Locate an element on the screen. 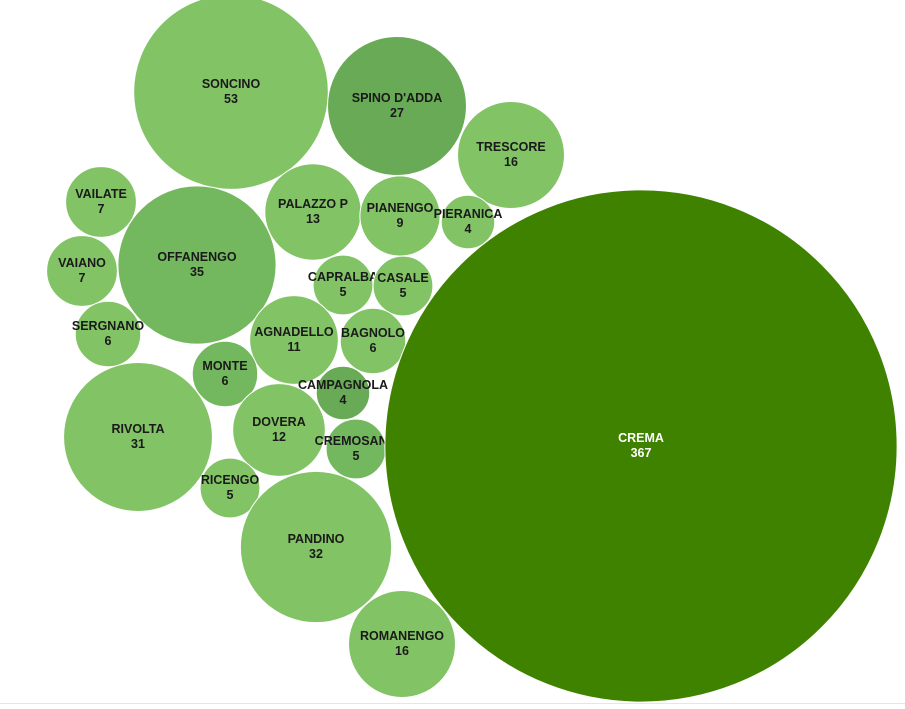 The image size is (905, 709). bubble-label: PALAZZO P is located at coordinates (313, 204).